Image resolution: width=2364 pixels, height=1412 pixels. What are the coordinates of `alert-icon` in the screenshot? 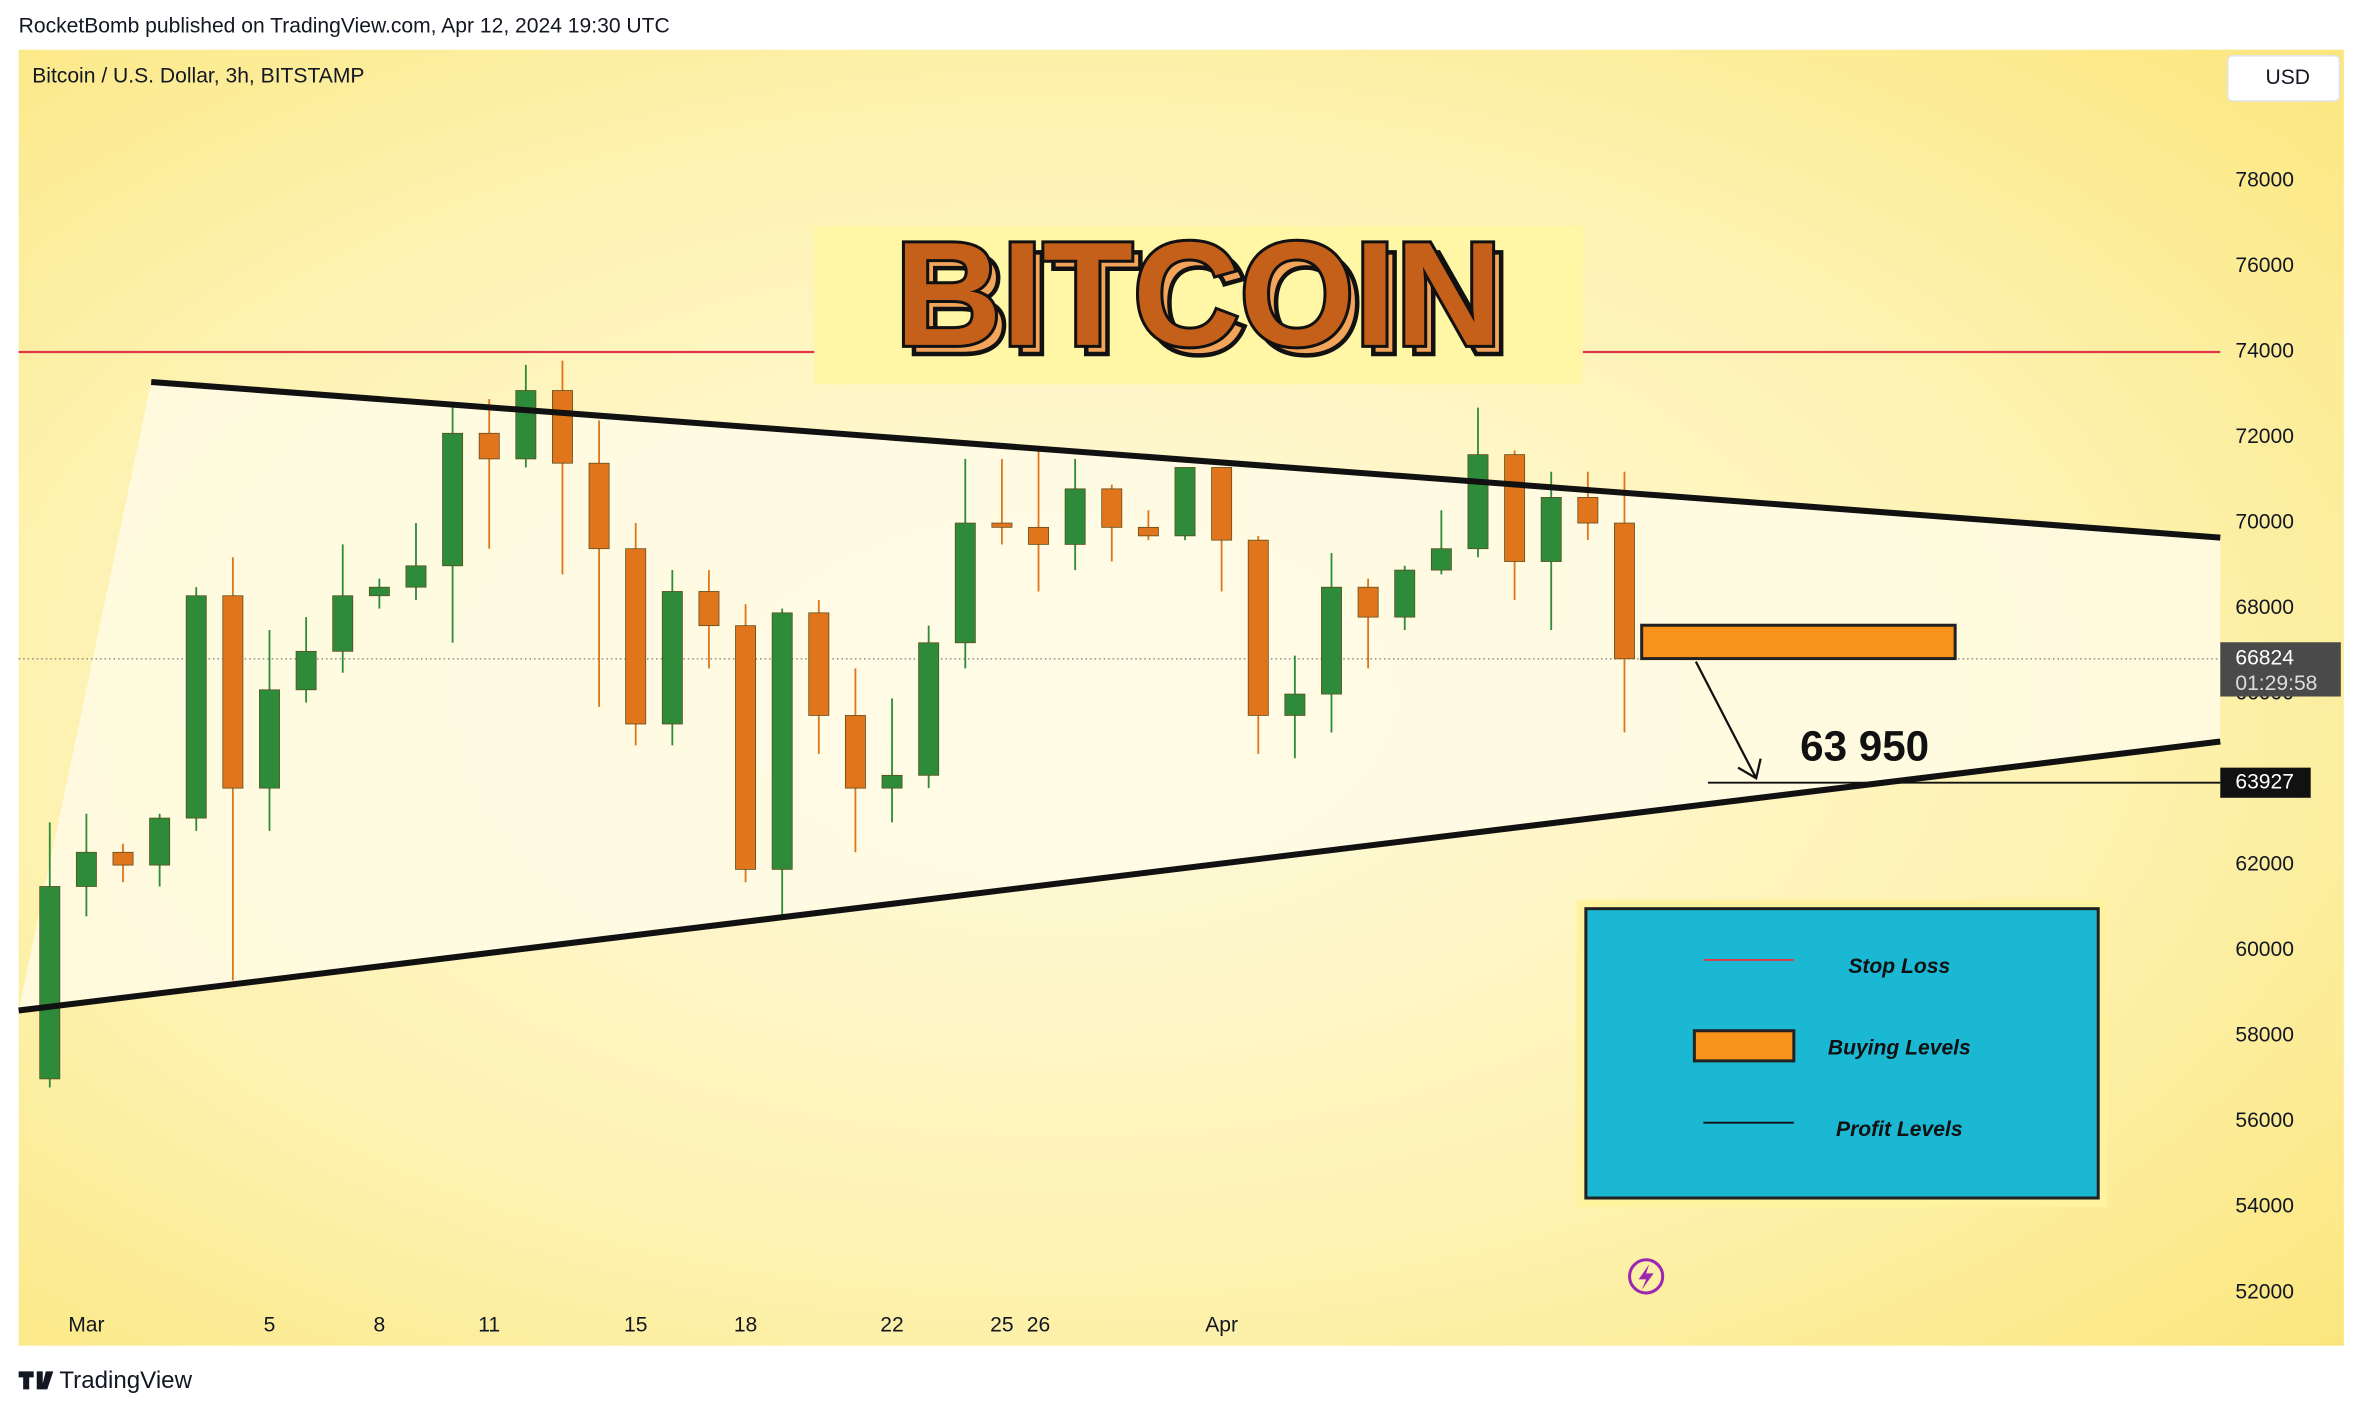 It's located at (1646, 1276).